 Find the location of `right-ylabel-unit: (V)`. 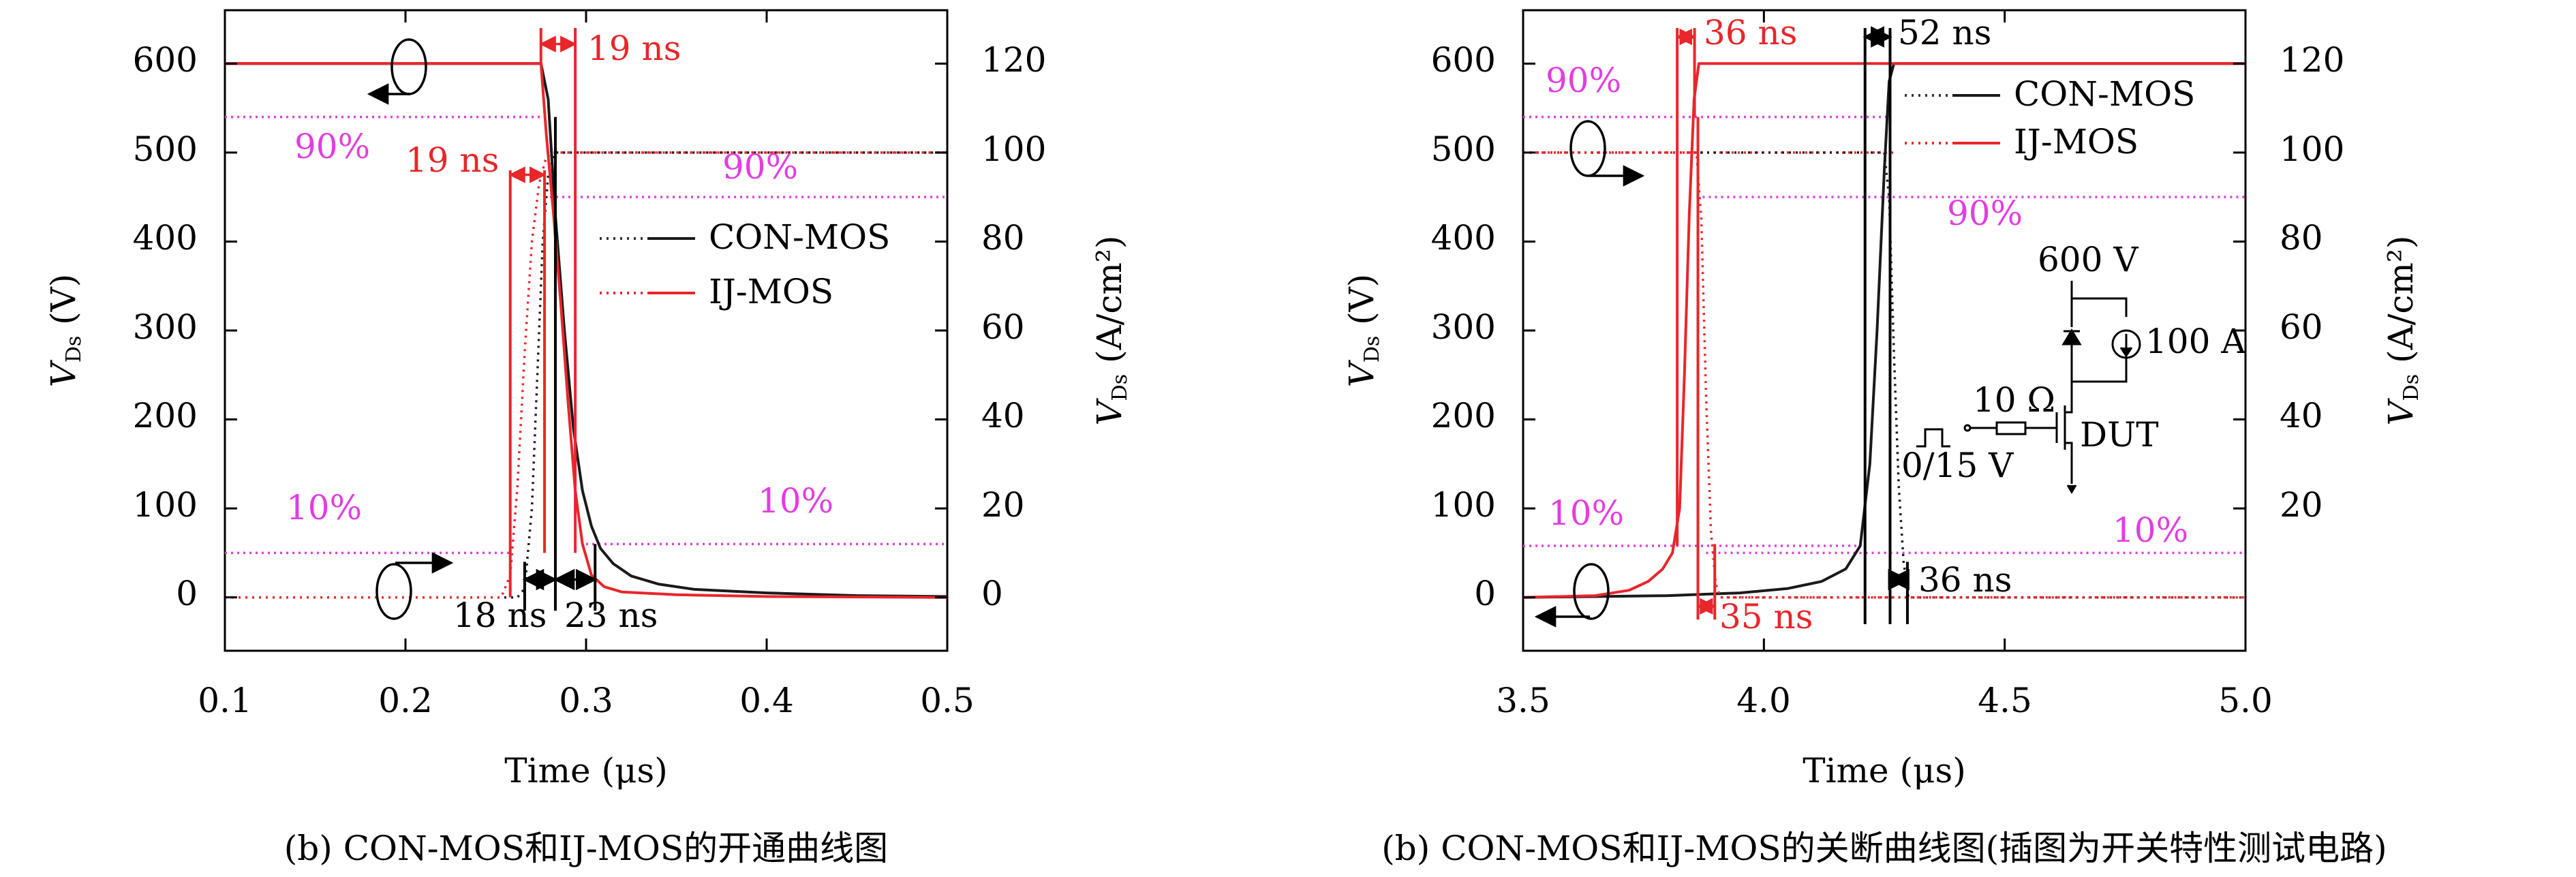

right-ylabel-unit: (V) is located at coordinates (1361, 305).